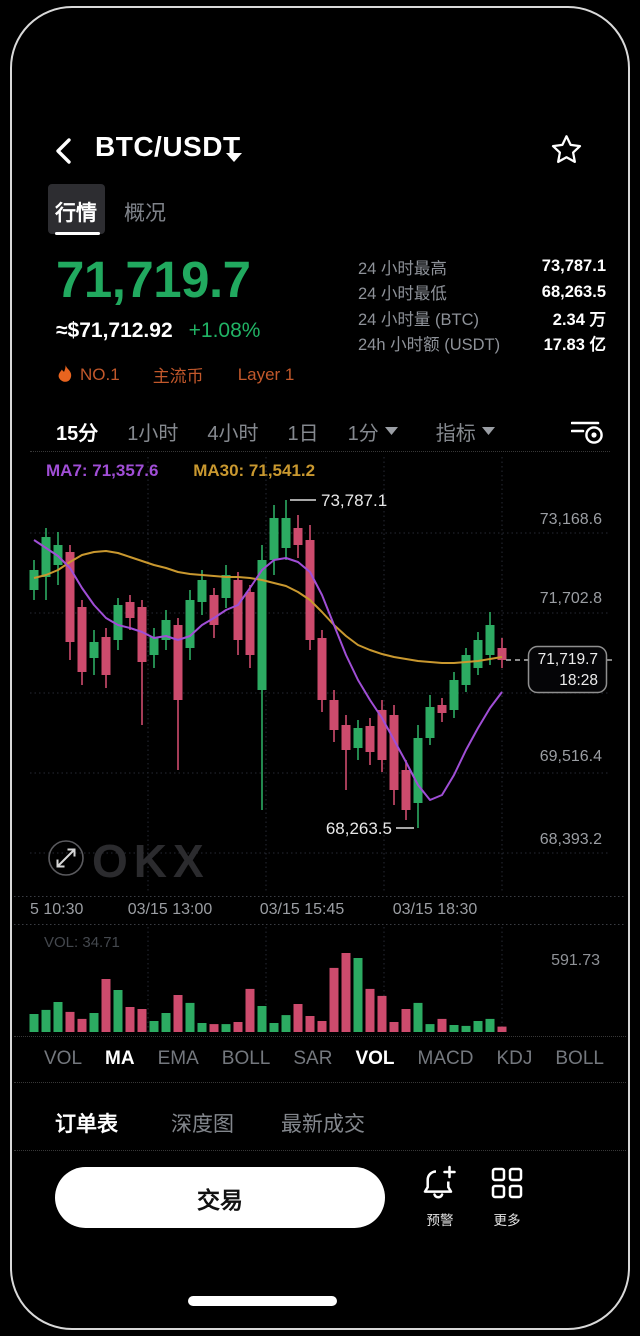 The width and height of the screenshot is (640, 1336). I want to click on grid-more-icon, so click(507, 1183).